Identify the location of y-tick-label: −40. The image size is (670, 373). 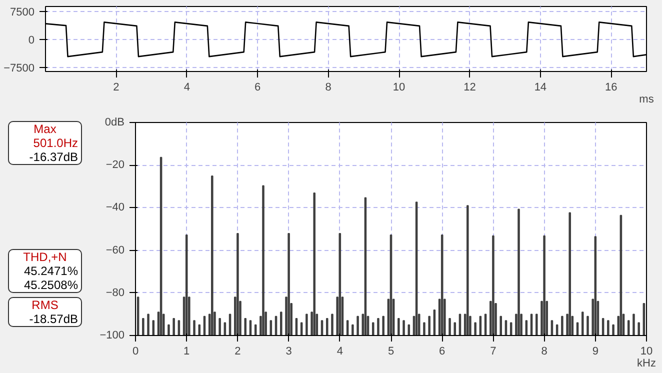
(115, 208).